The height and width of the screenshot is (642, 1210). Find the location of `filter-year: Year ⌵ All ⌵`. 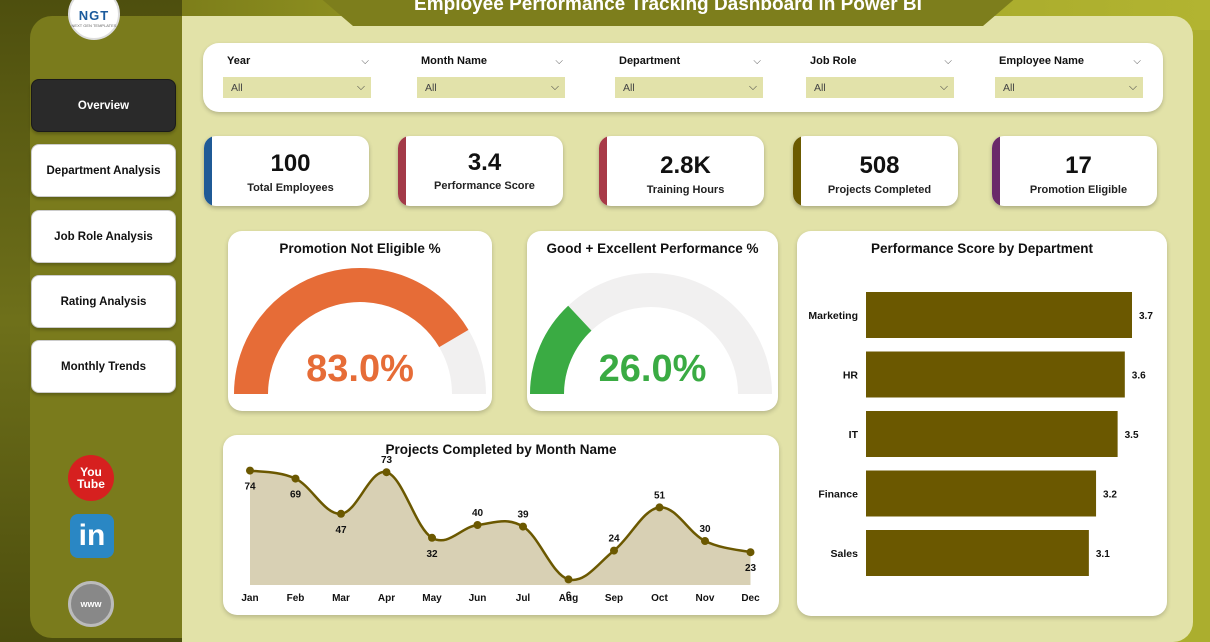

filter-year: Year ⌵ All ⌵ is located at coordinates (298, 74).